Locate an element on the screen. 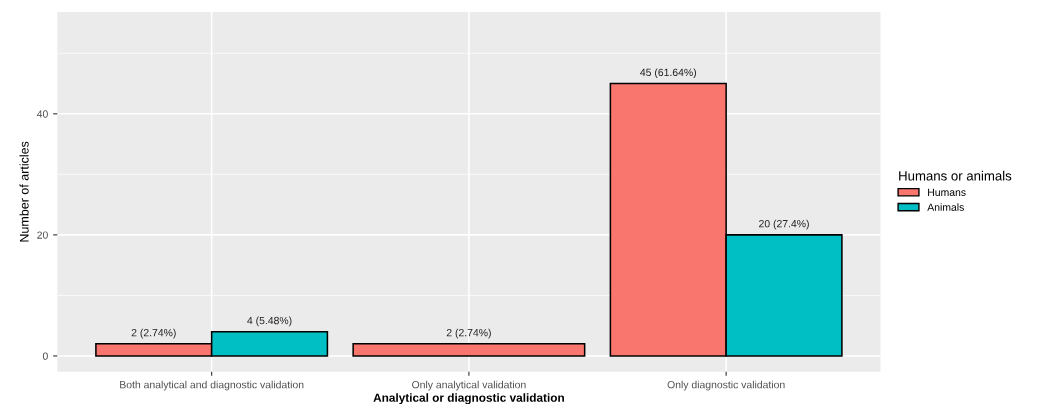 This screenshot has width=1042, height=404. data-label: 20 (27.4%) is located at coordinates (784, 224).